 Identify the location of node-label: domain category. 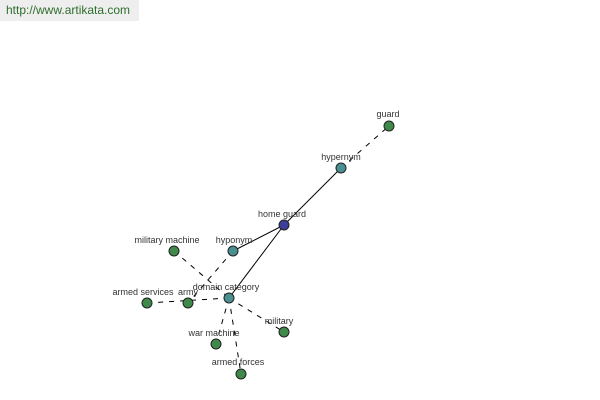
(226, 287).